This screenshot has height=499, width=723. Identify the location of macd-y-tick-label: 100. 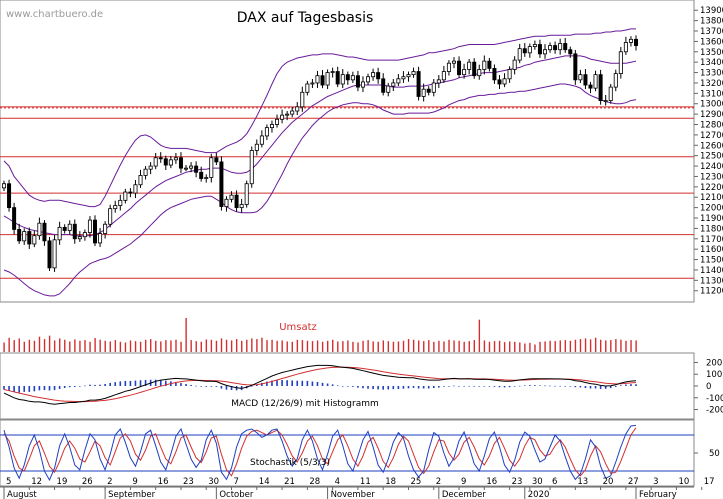
(714, 375).